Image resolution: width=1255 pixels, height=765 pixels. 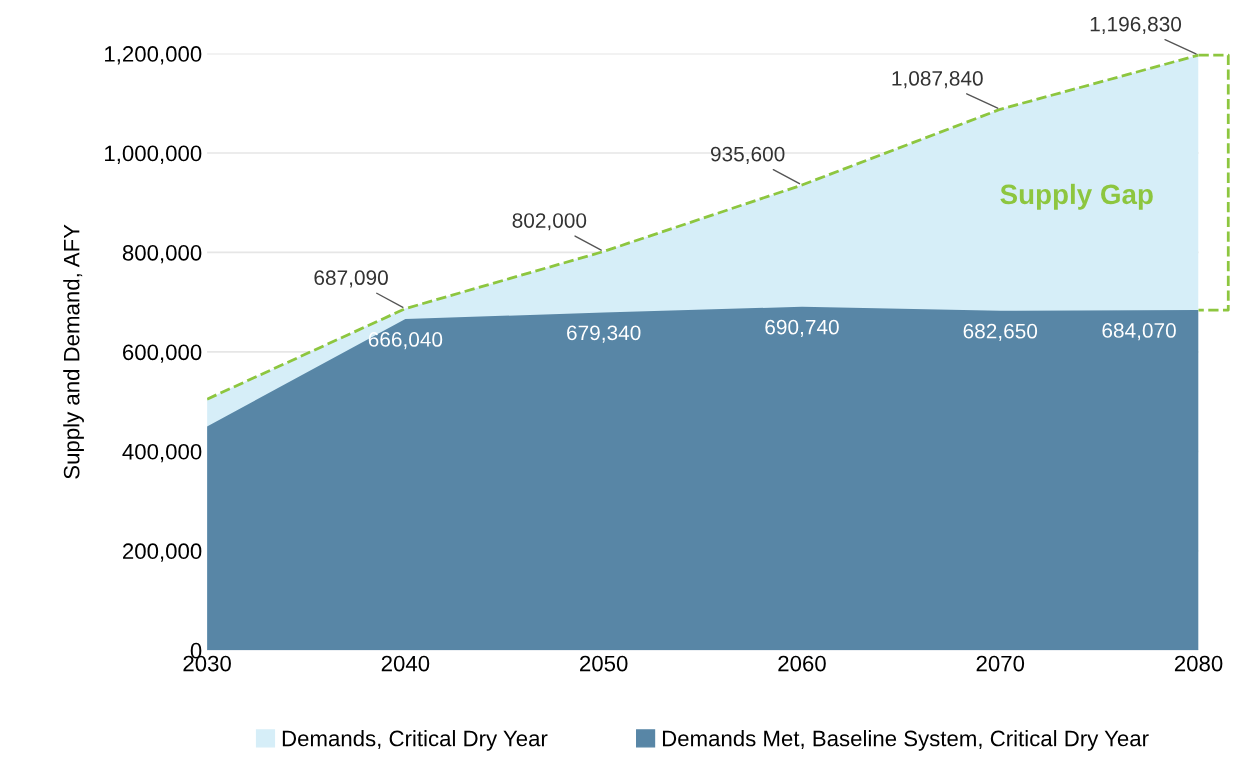 What do you see at coordinates (1000, 663) in the screenshot?
I see `x-tick-label: 2070` at bounding box center [1000, 663].